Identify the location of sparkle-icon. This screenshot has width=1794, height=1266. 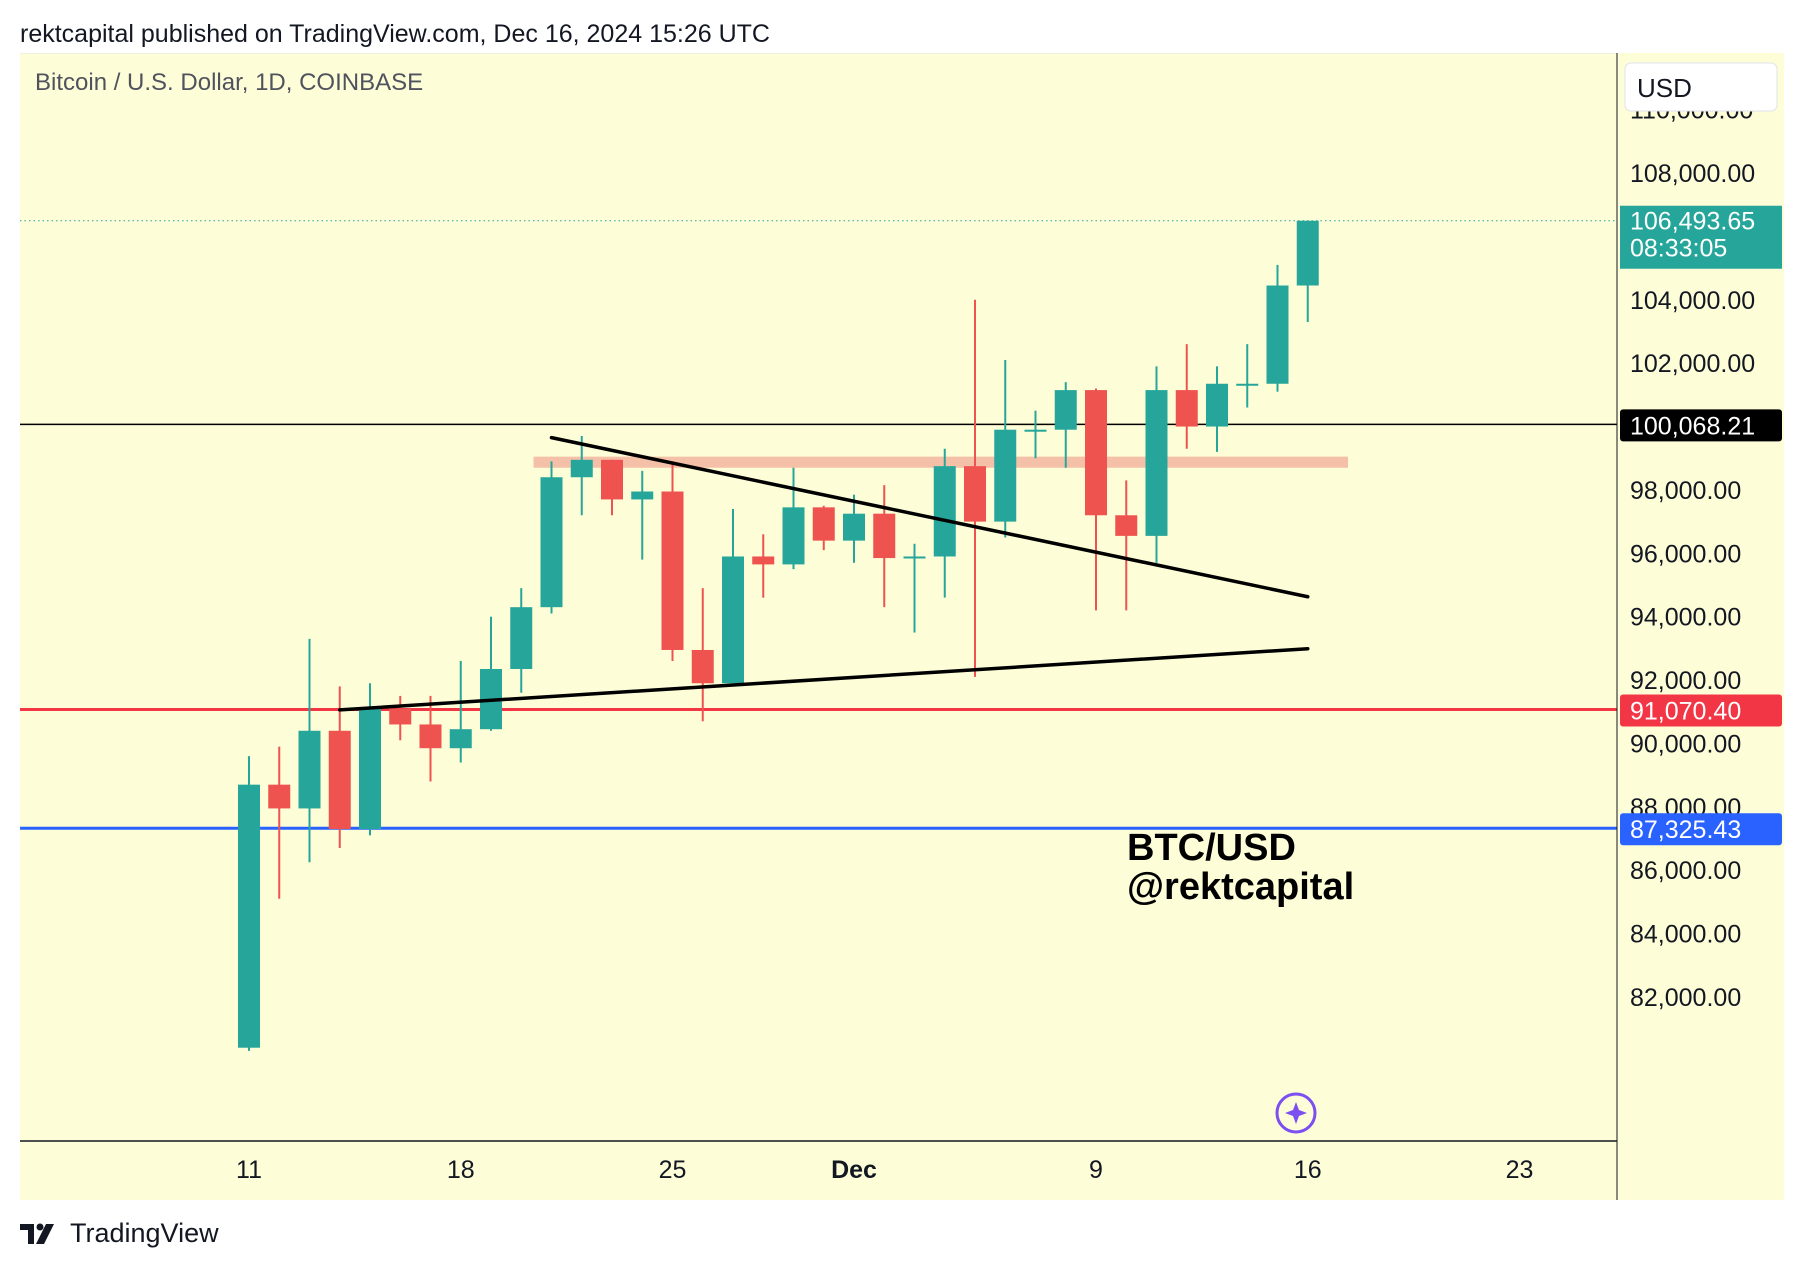
(1296, 1113).